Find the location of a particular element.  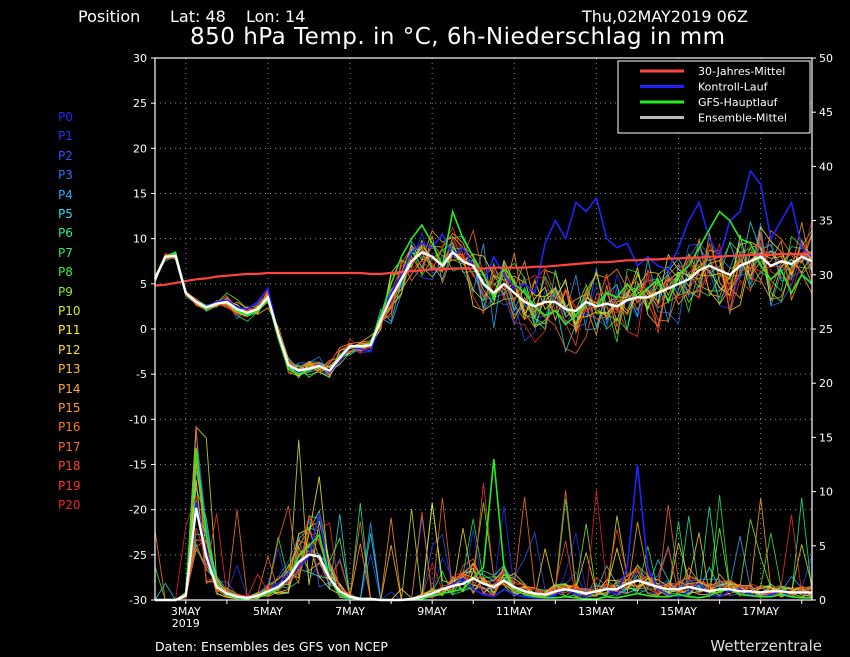

legend-label: GFS-Hauptlauf is located at coordinates (738, 102).